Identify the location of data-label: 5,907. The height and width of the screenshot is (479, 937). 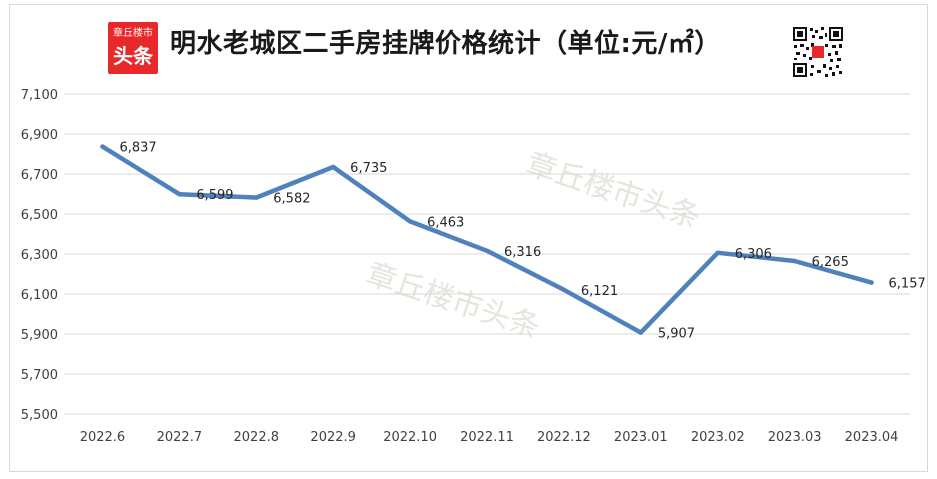
(676, 334).